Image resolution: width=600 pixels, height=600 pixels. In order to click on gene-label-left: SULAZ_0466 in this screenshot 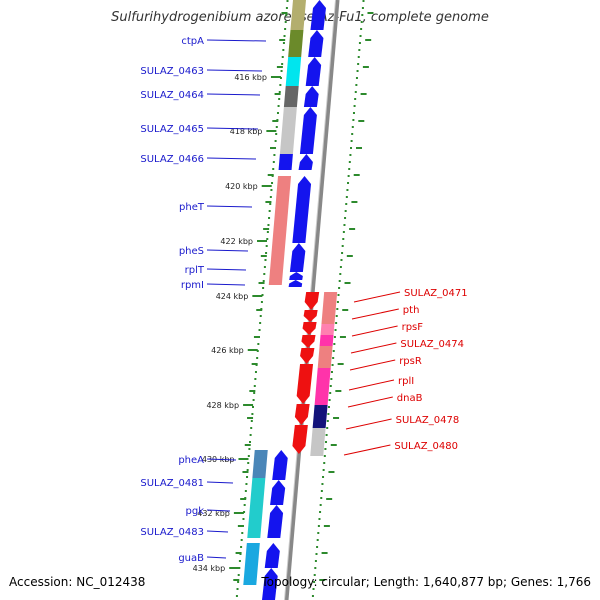, I will do `click(172, 159)`.